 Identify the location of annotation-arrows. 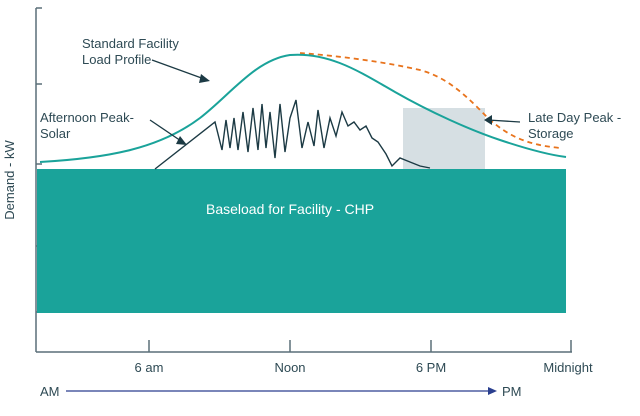
(335, 102).